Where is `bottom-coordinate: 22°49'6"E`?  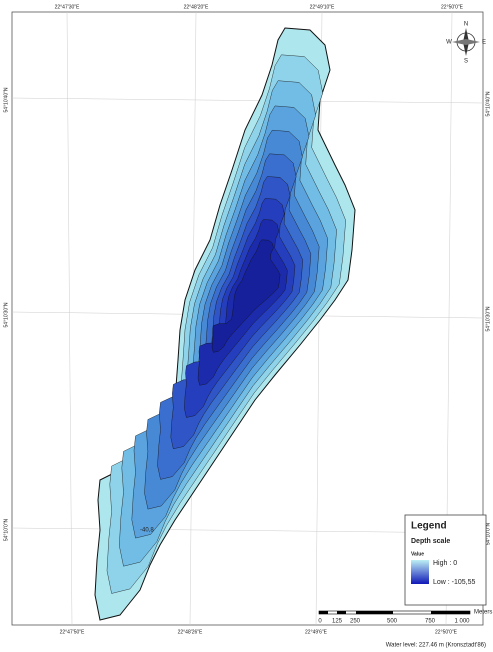
bottom-coordinate: 22°49'6"E is located at coordinates (316, 632).